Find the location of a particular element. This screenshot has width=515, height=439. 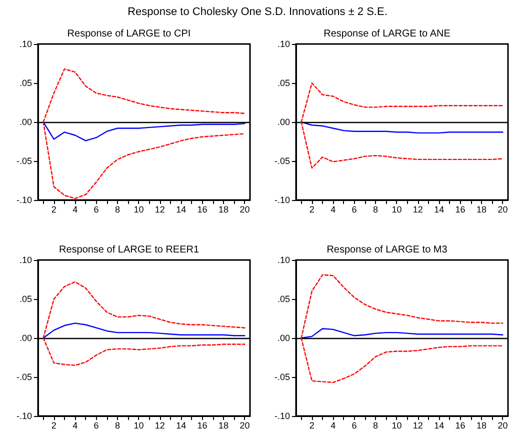

text: Response to Cholesky One S.D. Innovations ± 2 S.E. is located at coordinates (257, 12).